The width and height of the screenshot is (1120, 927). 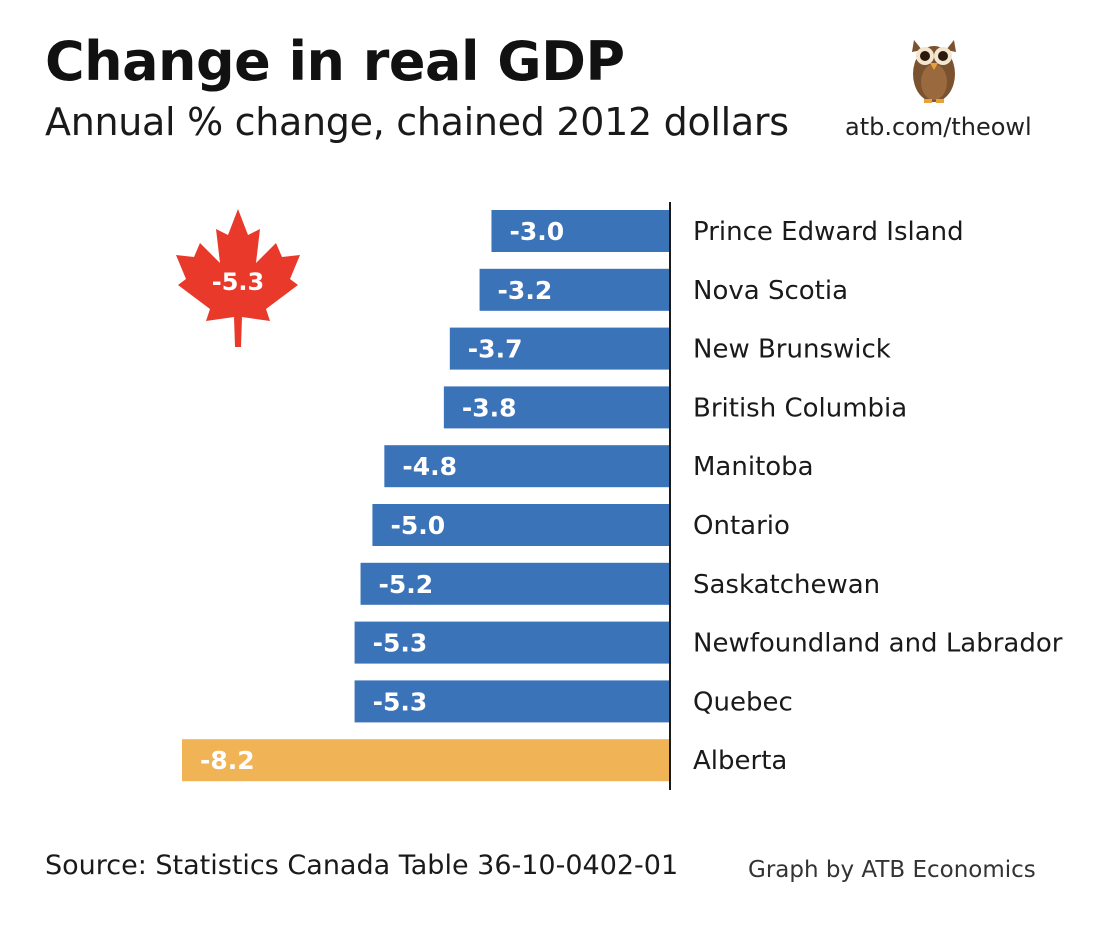 What do you see at coordinates (892, 870) in the screenshot?
I see `credit-note: Graph by ATB Economics` at bounding box center [892, 870].